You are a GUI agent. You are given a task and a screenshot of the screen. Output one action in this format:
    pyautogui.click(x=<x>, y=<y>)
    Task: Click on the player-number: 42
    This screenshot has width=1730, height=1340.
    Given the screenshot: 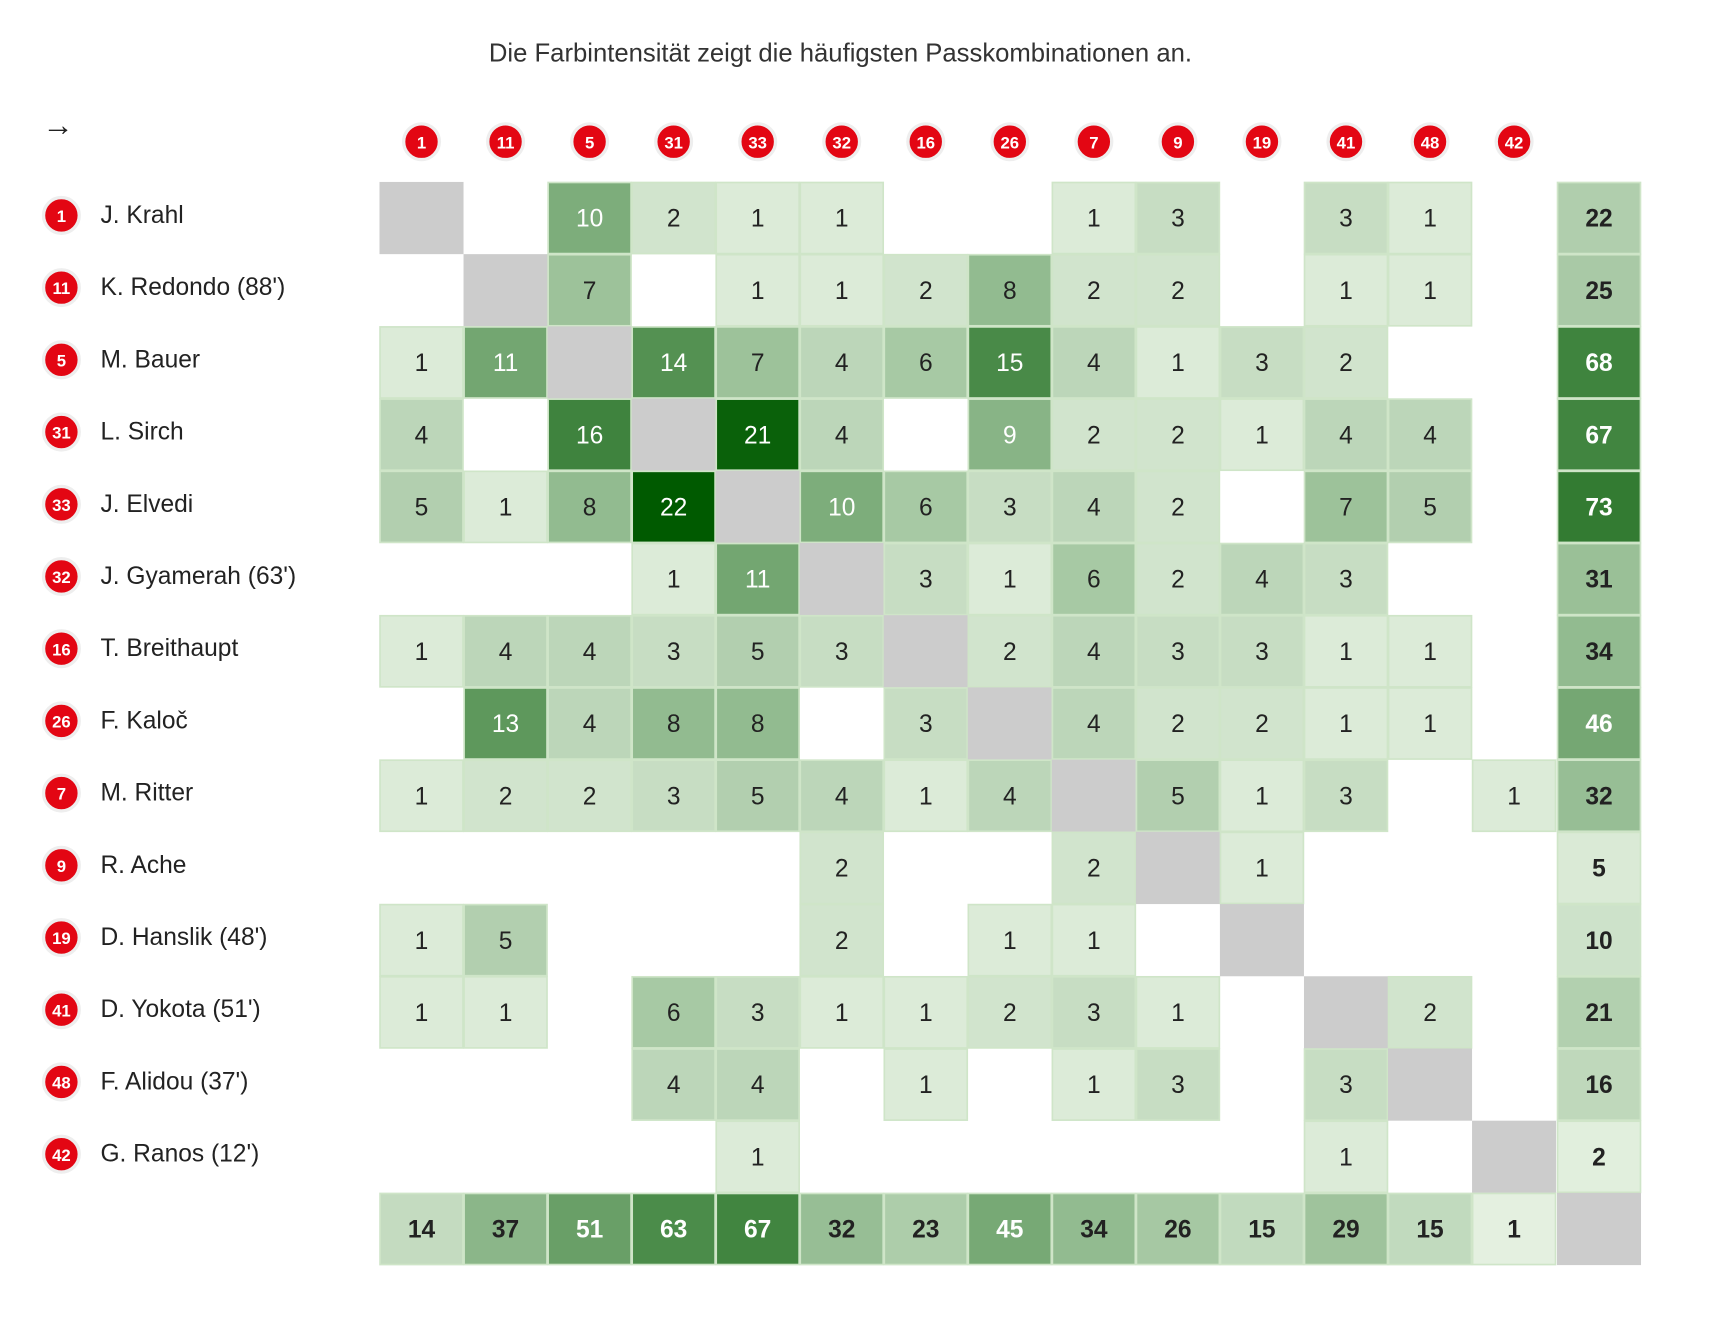 What is the action you would take?
    pyautogui.click(x=1514, y=142)
    